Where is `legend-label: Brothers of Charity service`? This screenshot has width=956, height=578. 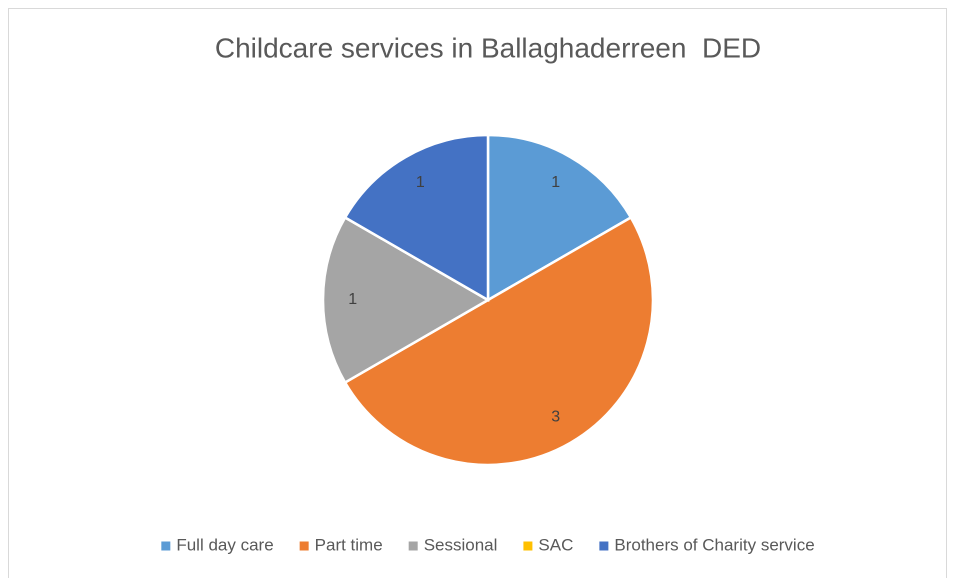
legend-label: Brothers of Charity service is located at coordinates (714, 544).